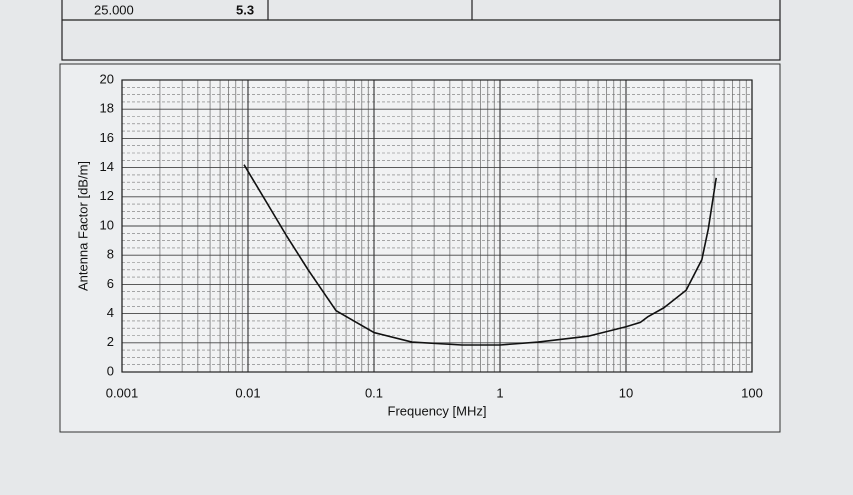 The image size is (853, 495). Describe the element at coordinates (122, 392) in the screenshot. I see `x-tick-label: 0.001` at that location.